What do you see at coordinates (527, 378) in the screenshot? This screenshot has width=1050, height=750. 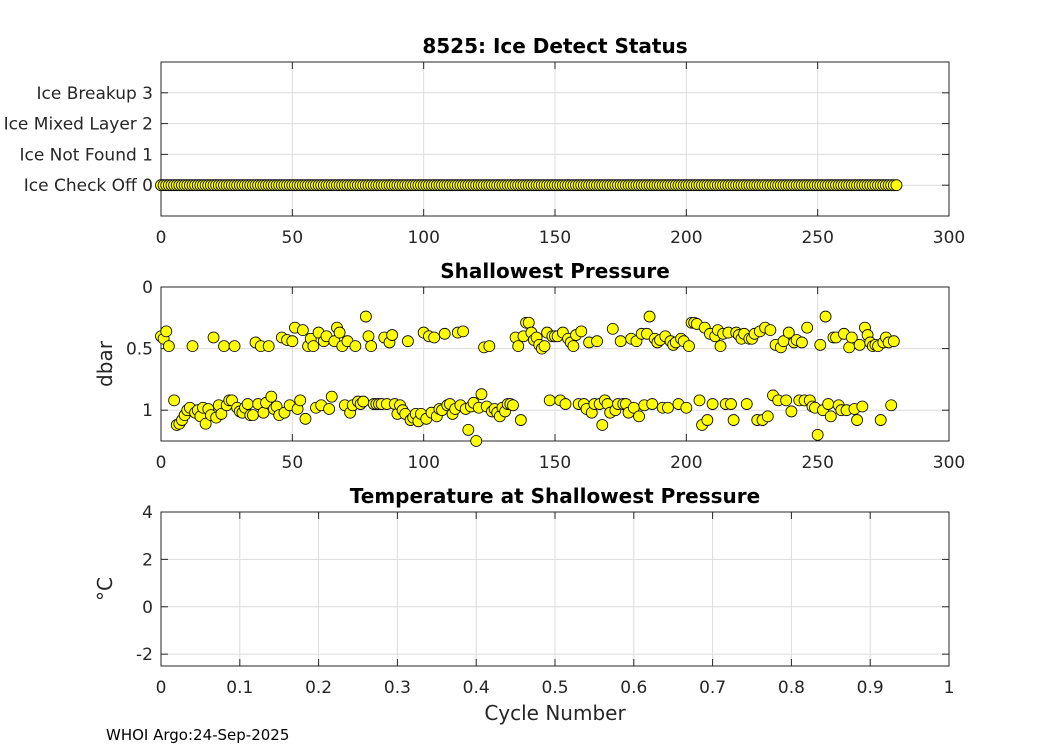 I see `pressure-points` at bounding box center [527, 378].